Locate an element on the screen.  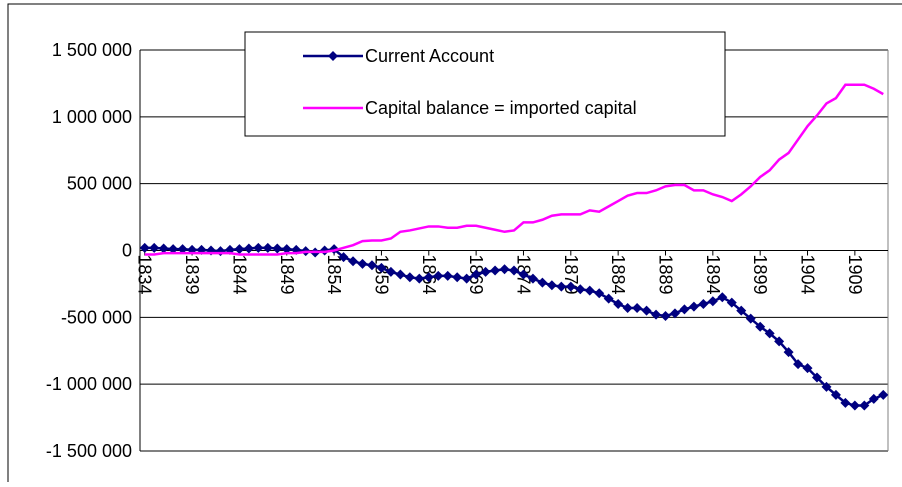
x-tick-label: 1854 is located at coordinates (334, 275).